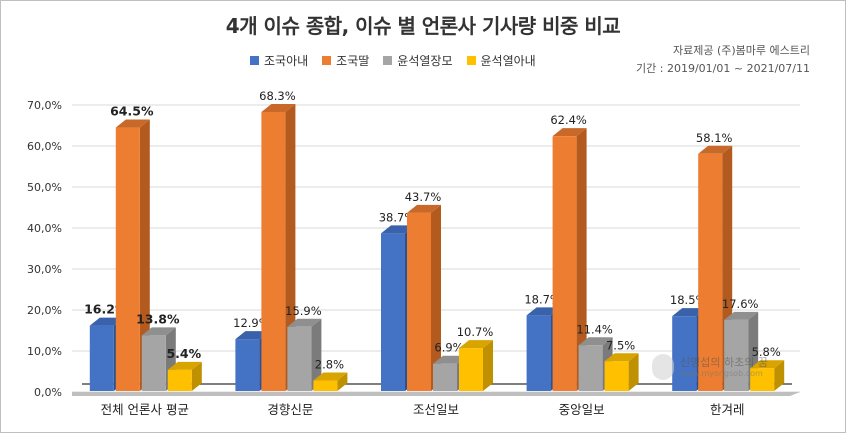  I want to click on data-label: 17.6%, so click(740, 304).